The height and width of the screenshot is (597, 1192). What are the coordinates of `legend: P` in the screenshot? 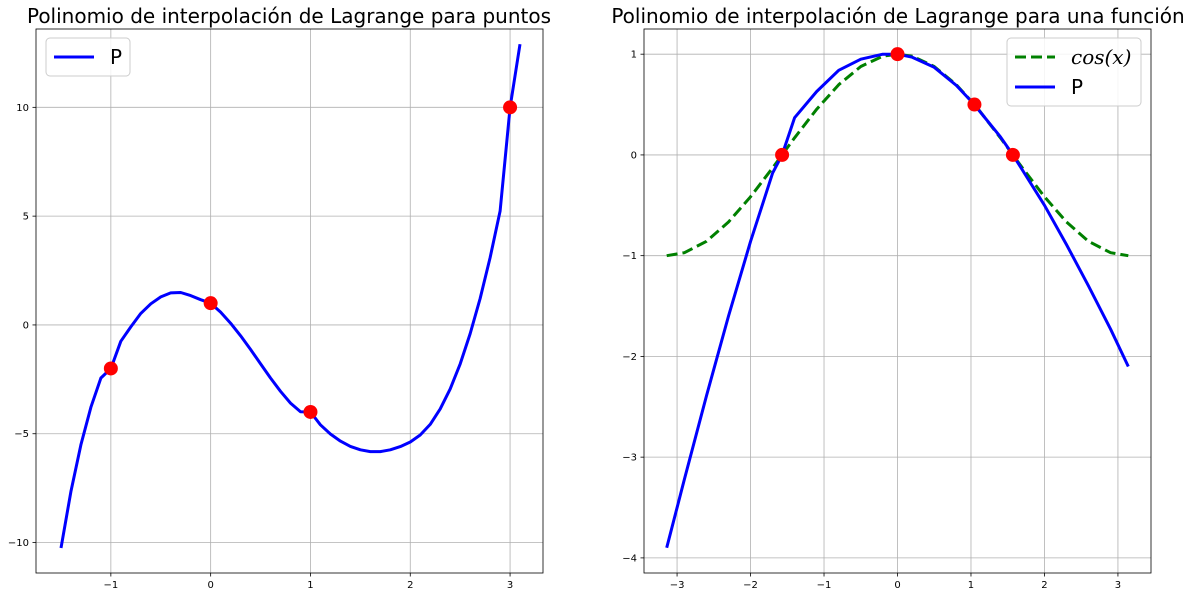 It's located at (88, 57).